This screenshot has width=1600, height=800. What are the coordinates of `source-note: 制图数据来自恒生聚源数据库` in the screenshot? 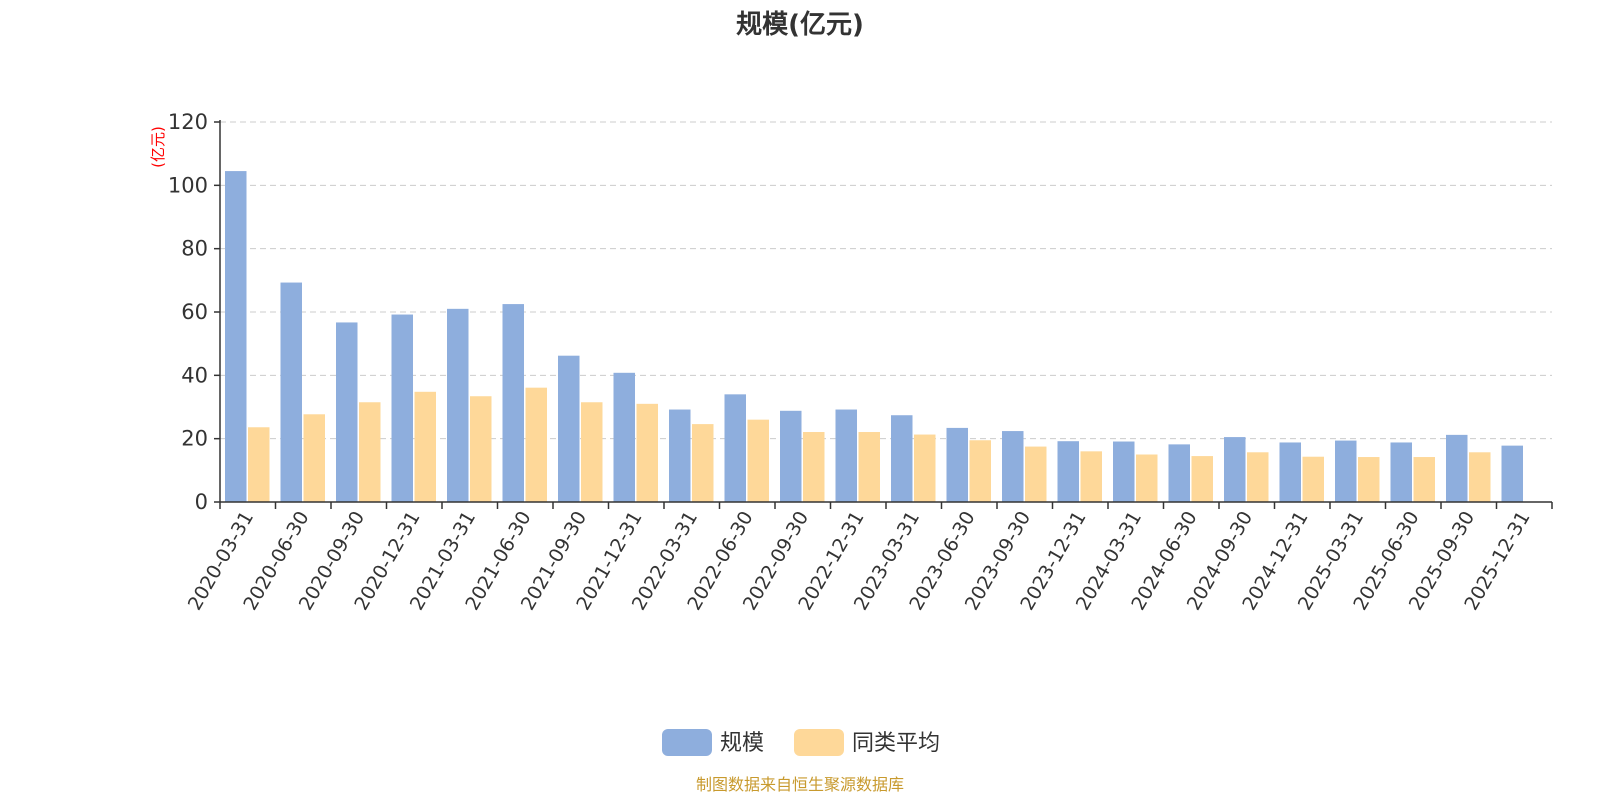 It's located at (800, 784).